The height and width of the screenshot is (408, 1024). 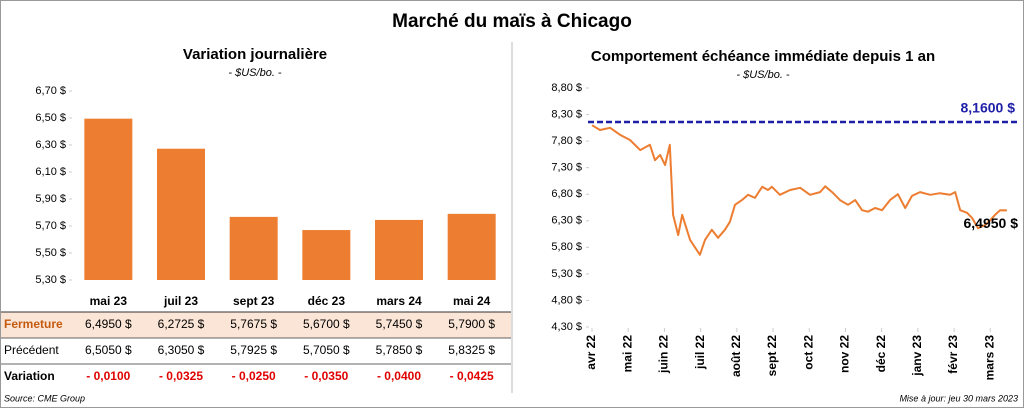 What do you see at coordinates (591, 352) in the screenshot?
I see `x-tick-label: avr 22` at bounding box center [591, 352].